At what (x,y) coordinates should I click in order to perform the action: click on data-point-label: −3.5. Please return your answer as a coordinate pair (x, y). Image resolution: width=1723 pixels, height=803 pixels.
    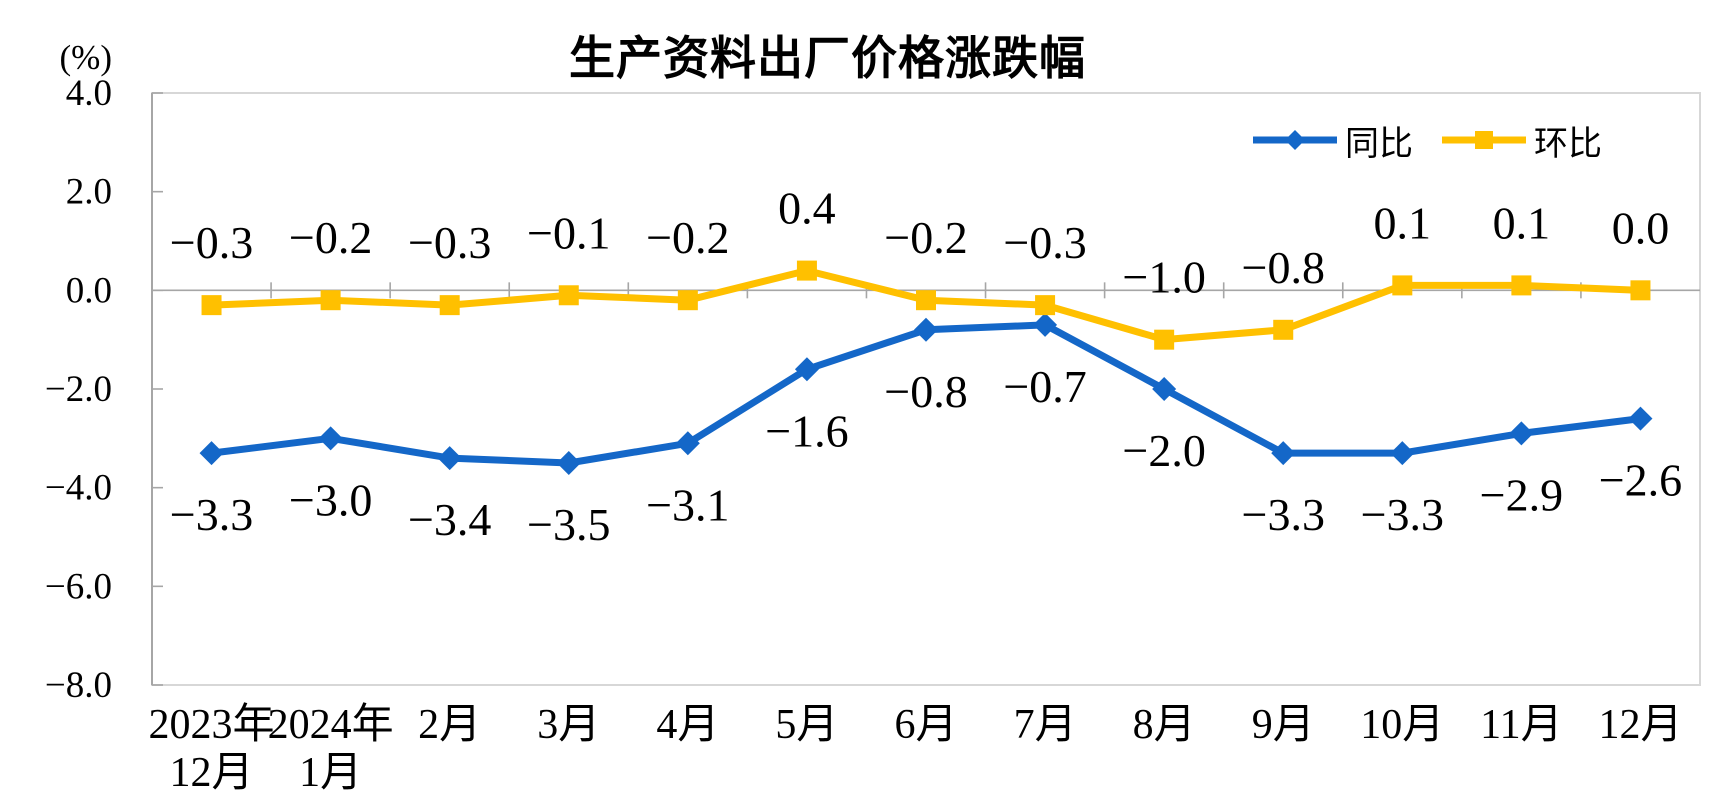
    Looking at the image, I should click on (568, 524).